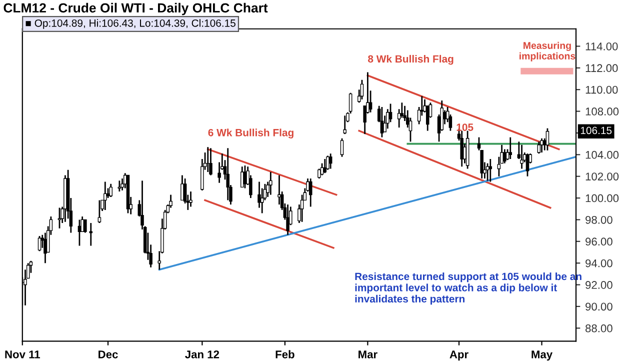  Describe the element at coordinates (599, 220) in the screenshot. I see `y-tick-label: 98.00` at that location.